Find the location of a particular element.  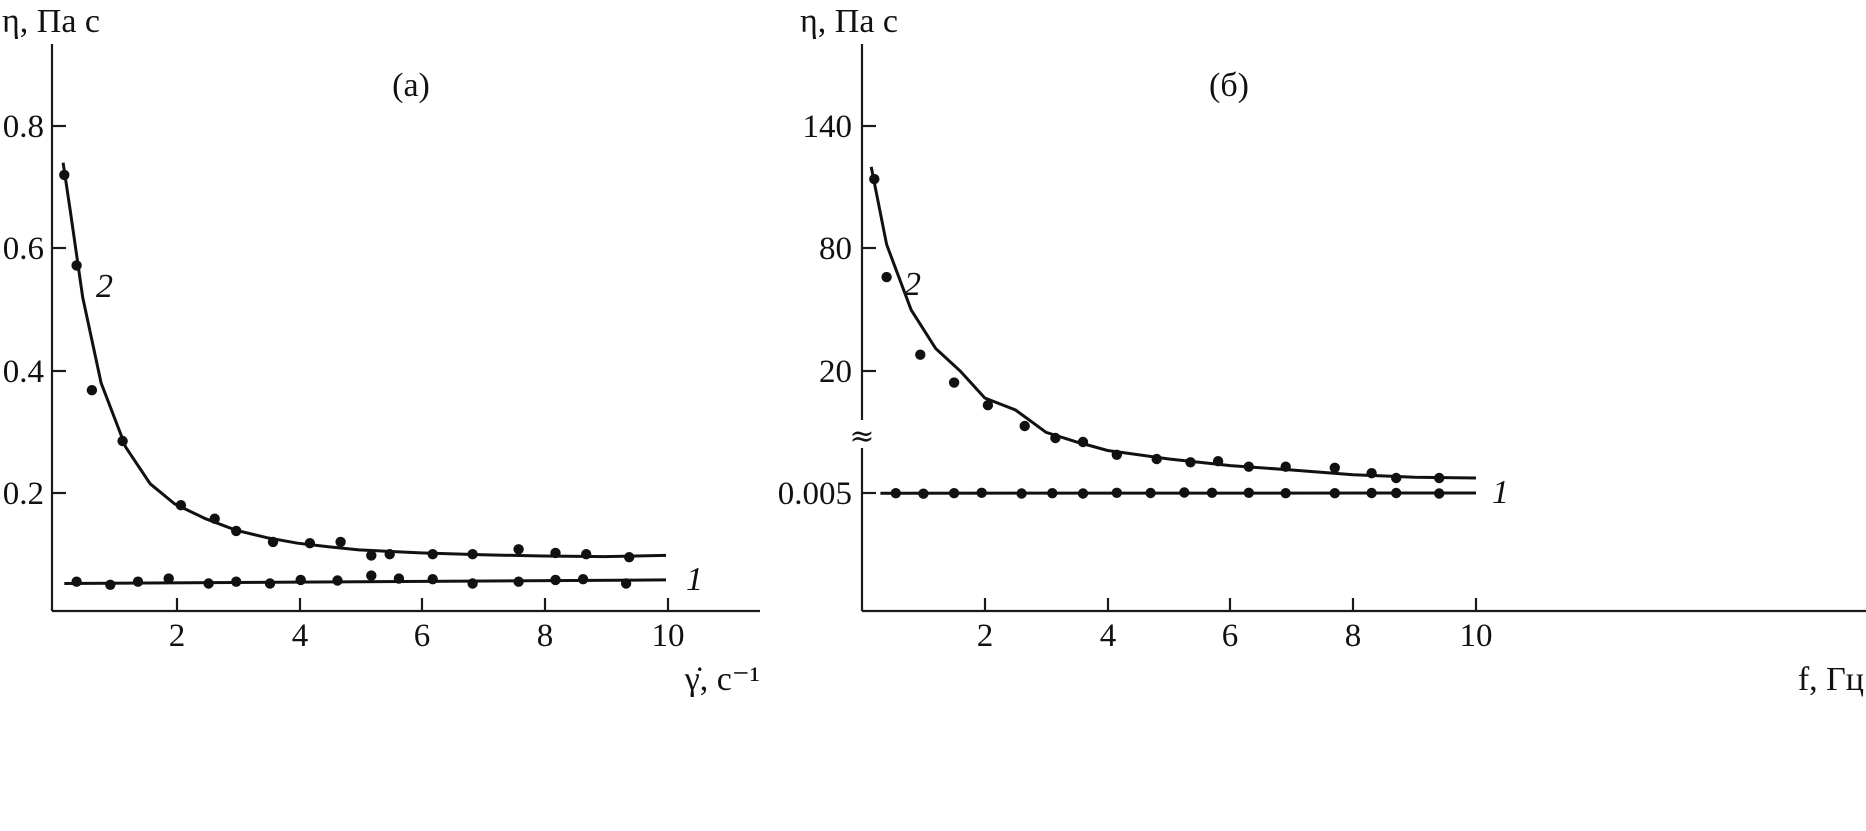

panel-a-x-tick-label: 10 is located at coordinates (668, 636).